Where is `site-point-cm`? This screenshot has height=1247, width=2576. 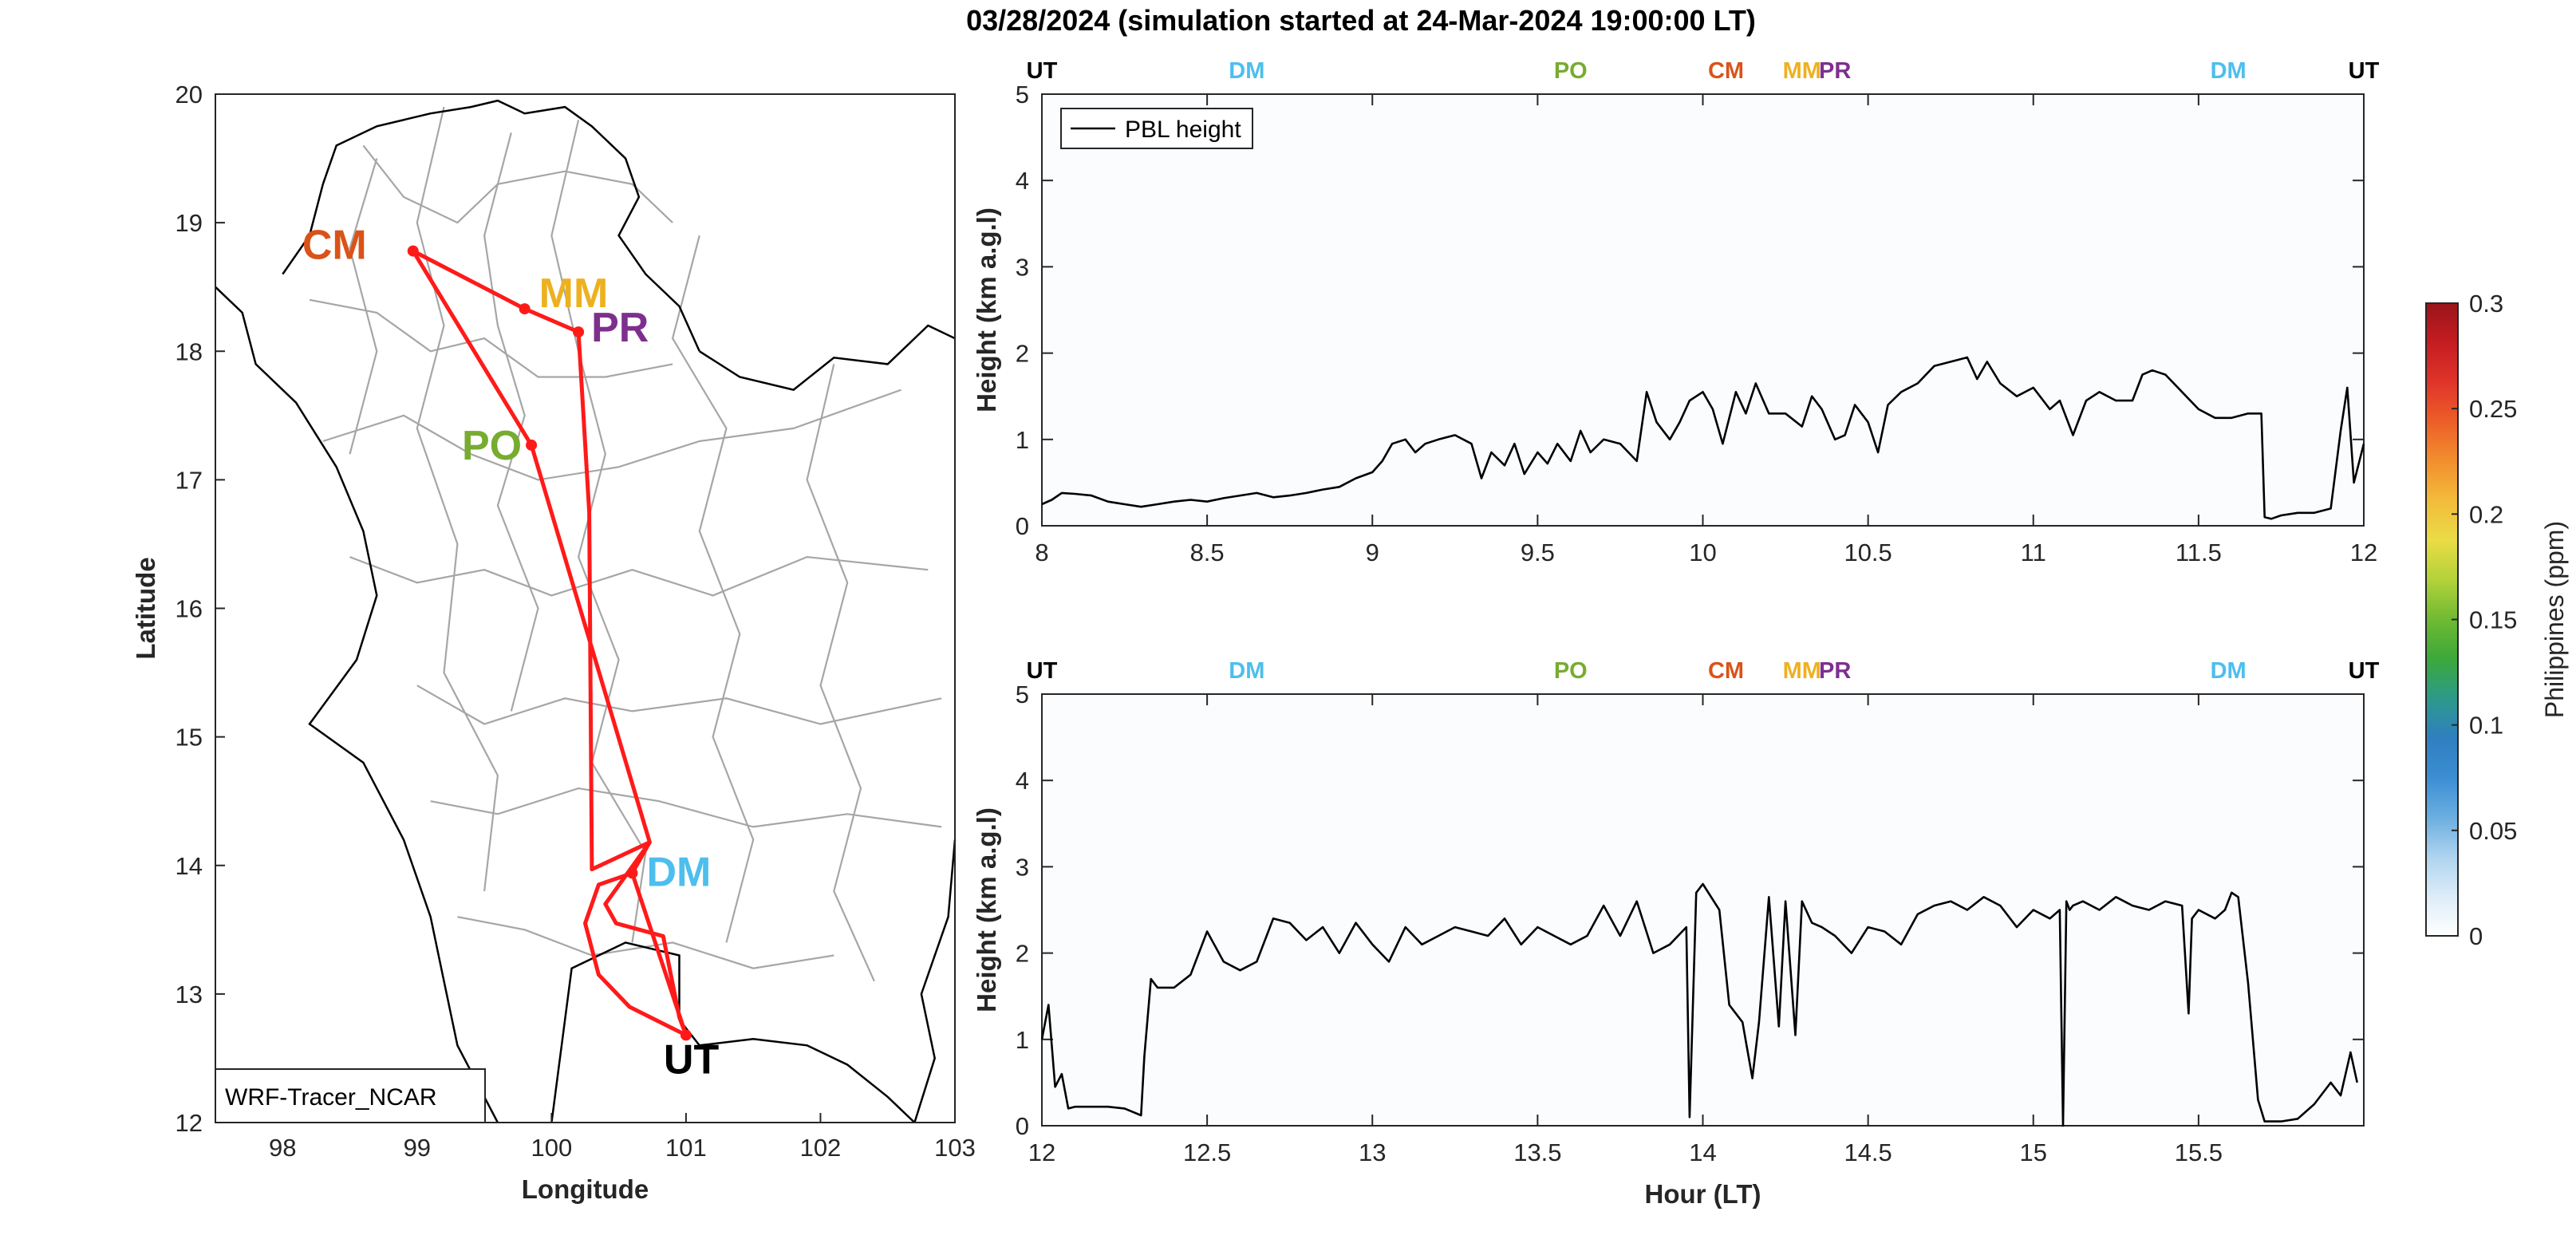
site-point-cm is located at coordinates (413, 251).